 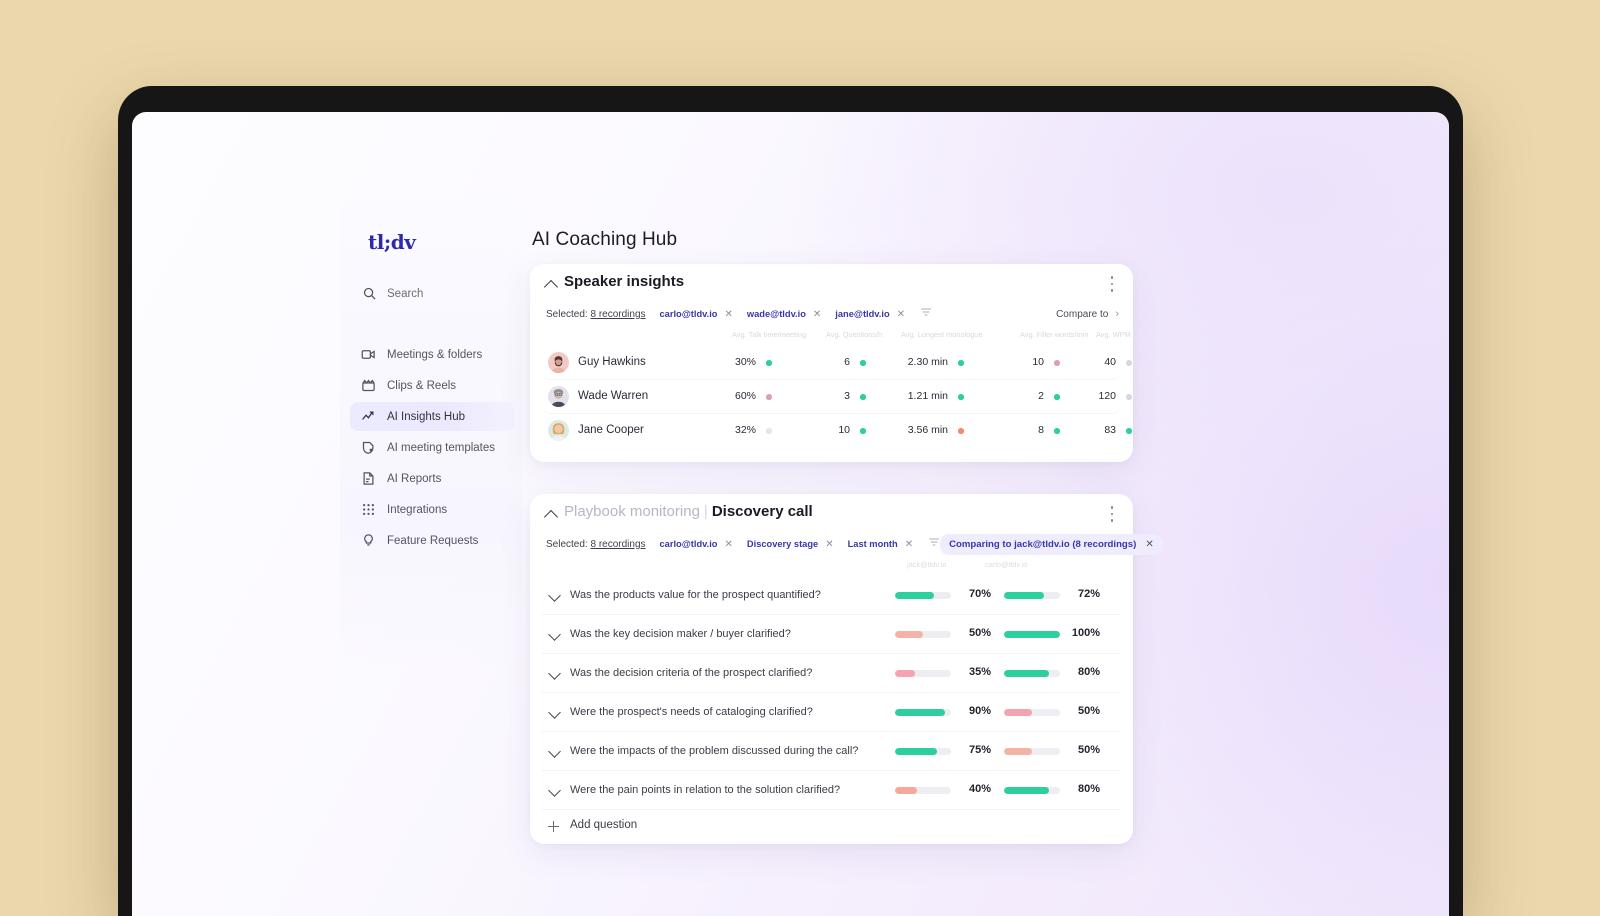 I want to click on sidebar-nav: Meetings & folders Clips & Reels, so click(x=432, y=448).